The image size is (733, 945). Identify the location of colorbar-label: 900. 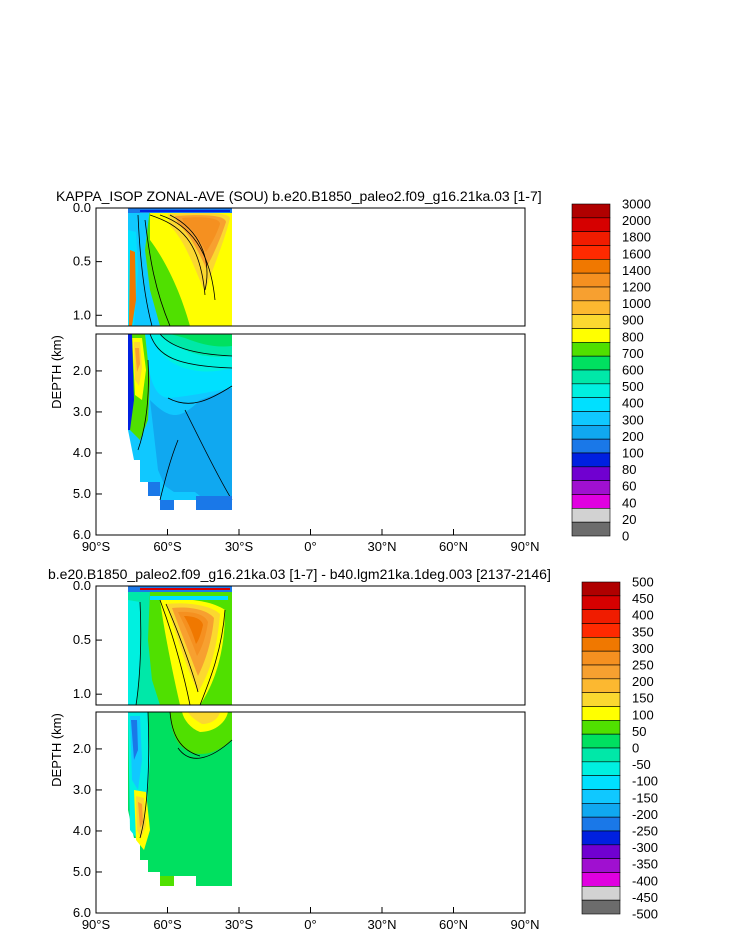
(633, 320).